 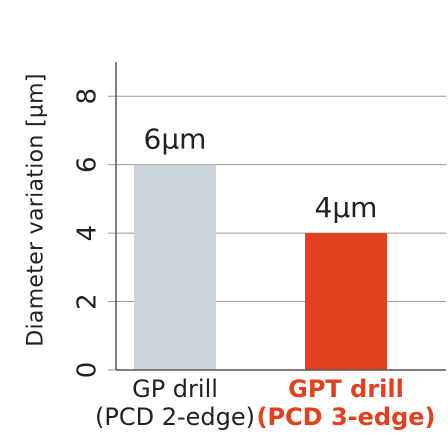 What do you see at coordinates (88, 164) in the screenshot?
I see `y-tick-label-6: 6` at bounding box center [88, 164].